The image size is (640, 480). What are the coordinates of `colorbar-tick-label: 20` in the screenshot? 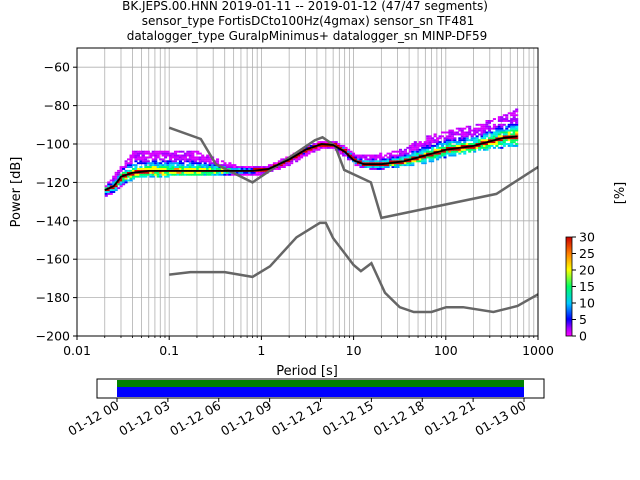 It's located at (587, 270).